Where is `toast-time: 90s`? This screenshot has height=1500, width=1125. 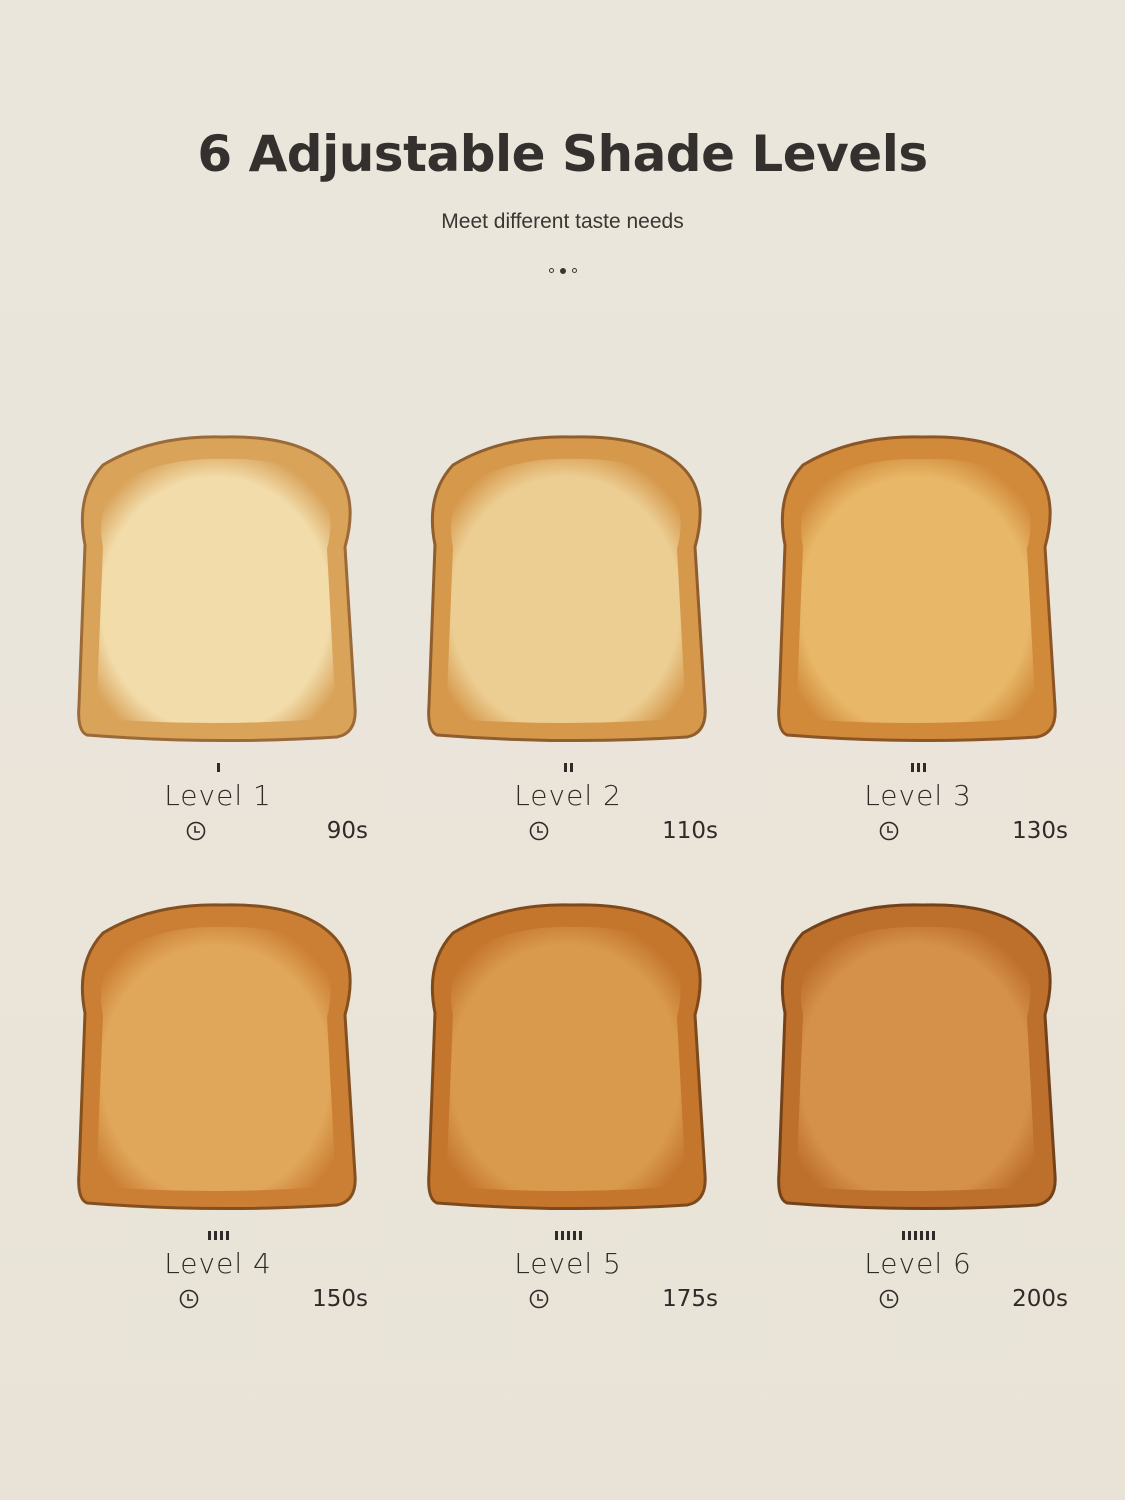
toast-time: 90s is located at coordinates (218, 831).